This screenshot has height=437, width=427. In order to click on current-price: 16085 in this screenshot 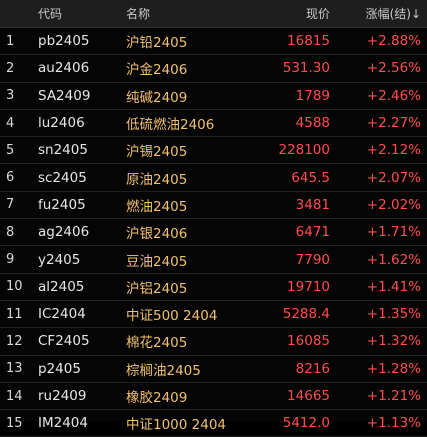, I will do `click(308, 341)`.